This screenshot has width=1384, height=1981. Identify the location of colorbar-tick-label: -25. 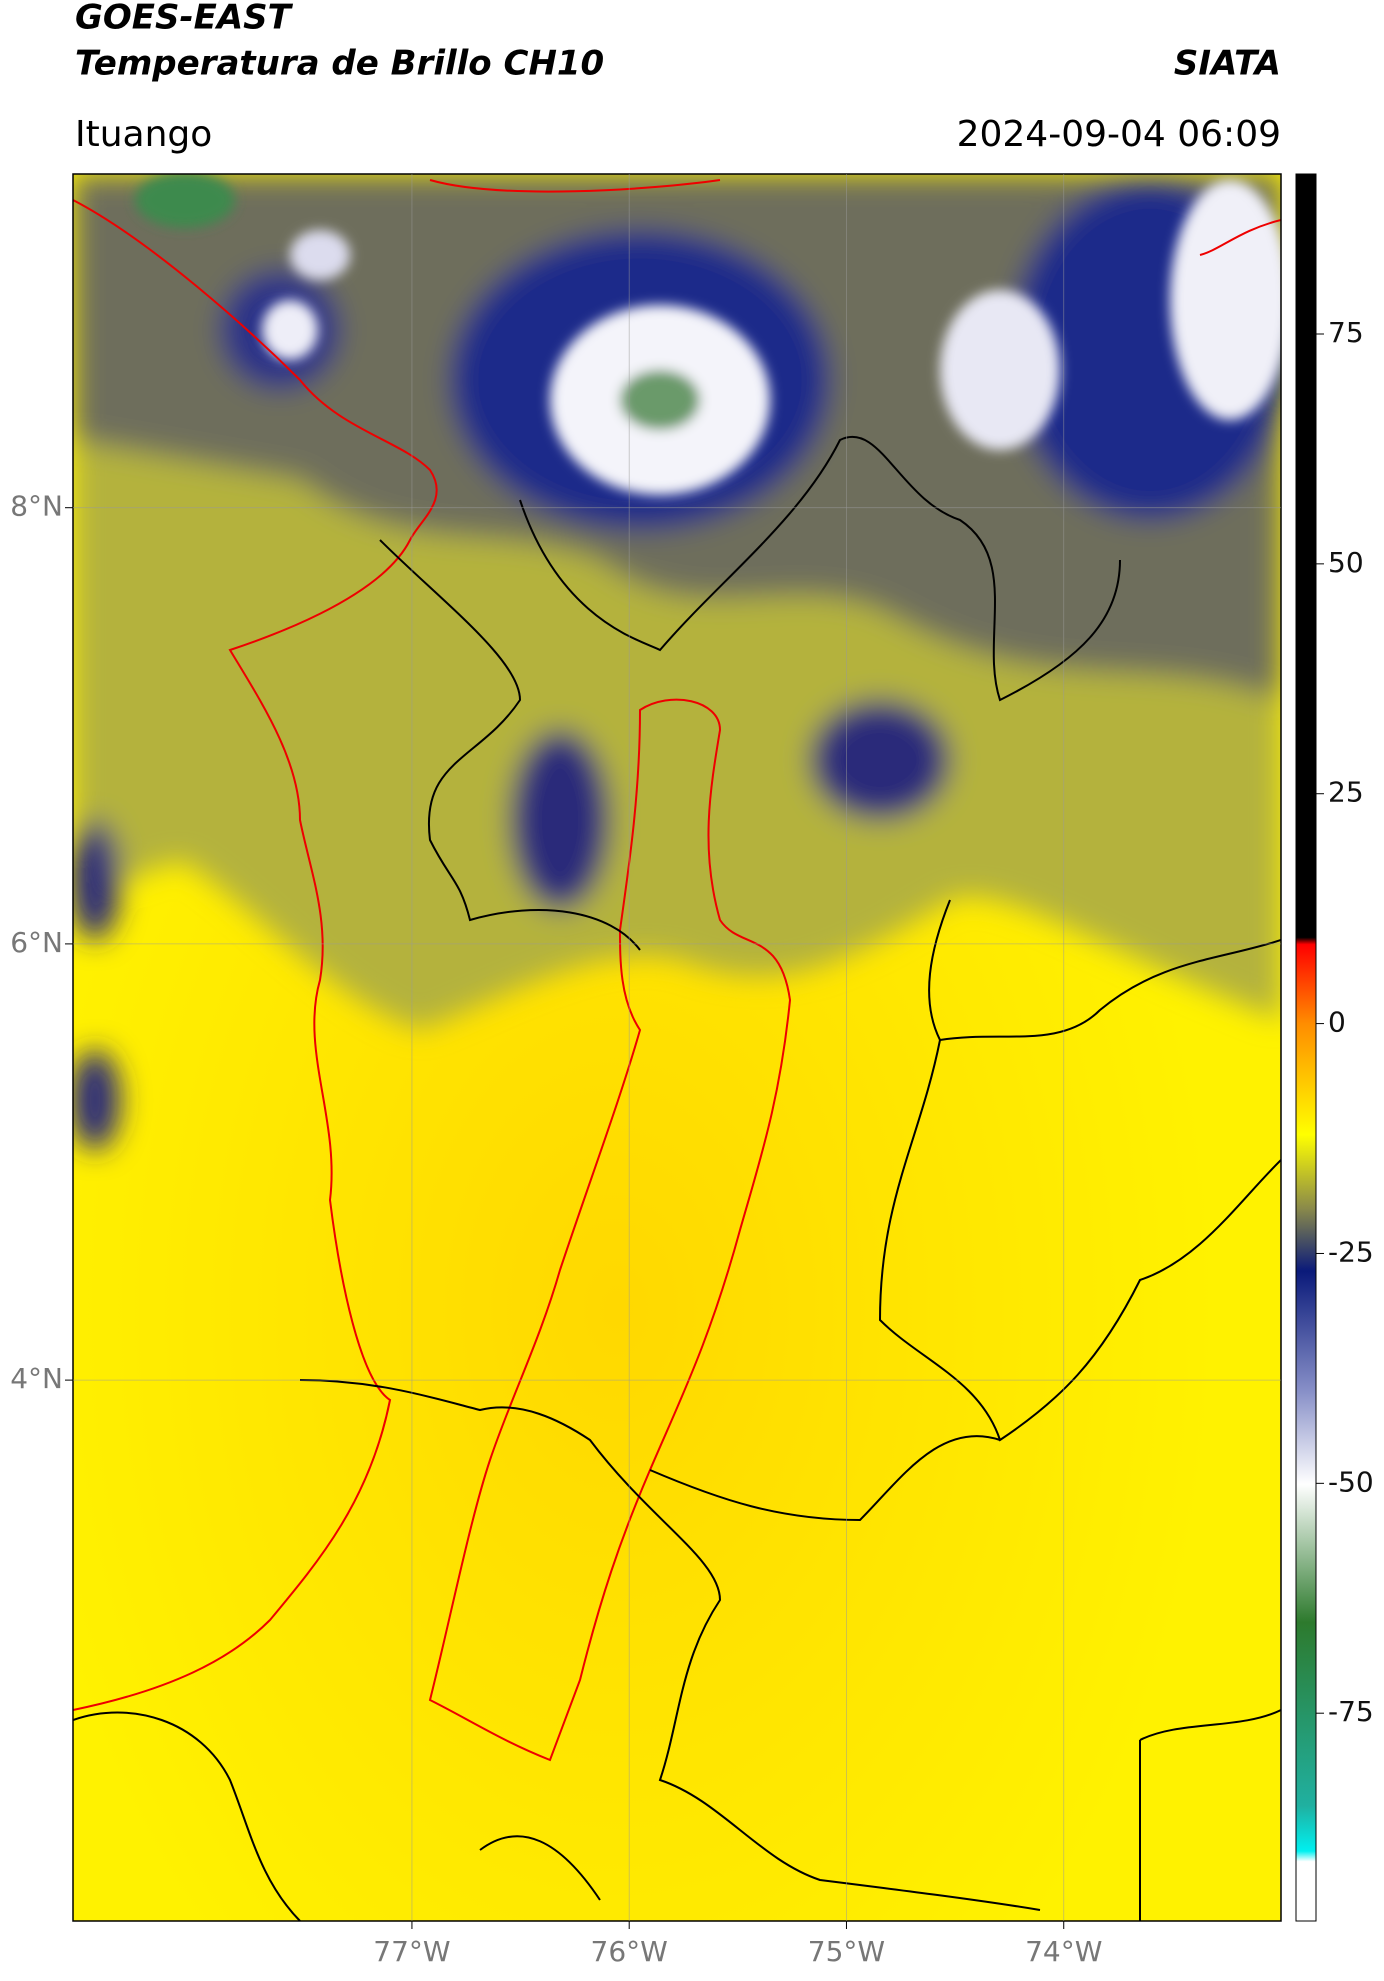
(1351, 1251).